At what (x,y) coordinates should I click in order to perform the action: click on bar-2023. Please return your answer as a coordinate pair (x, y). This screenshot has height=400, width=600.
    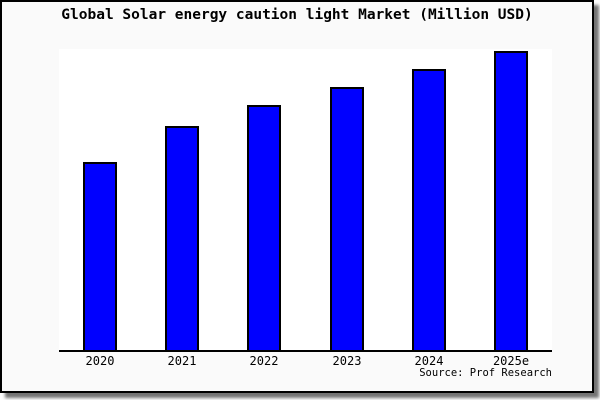
    Looking at the image, I should click on (347, 219).